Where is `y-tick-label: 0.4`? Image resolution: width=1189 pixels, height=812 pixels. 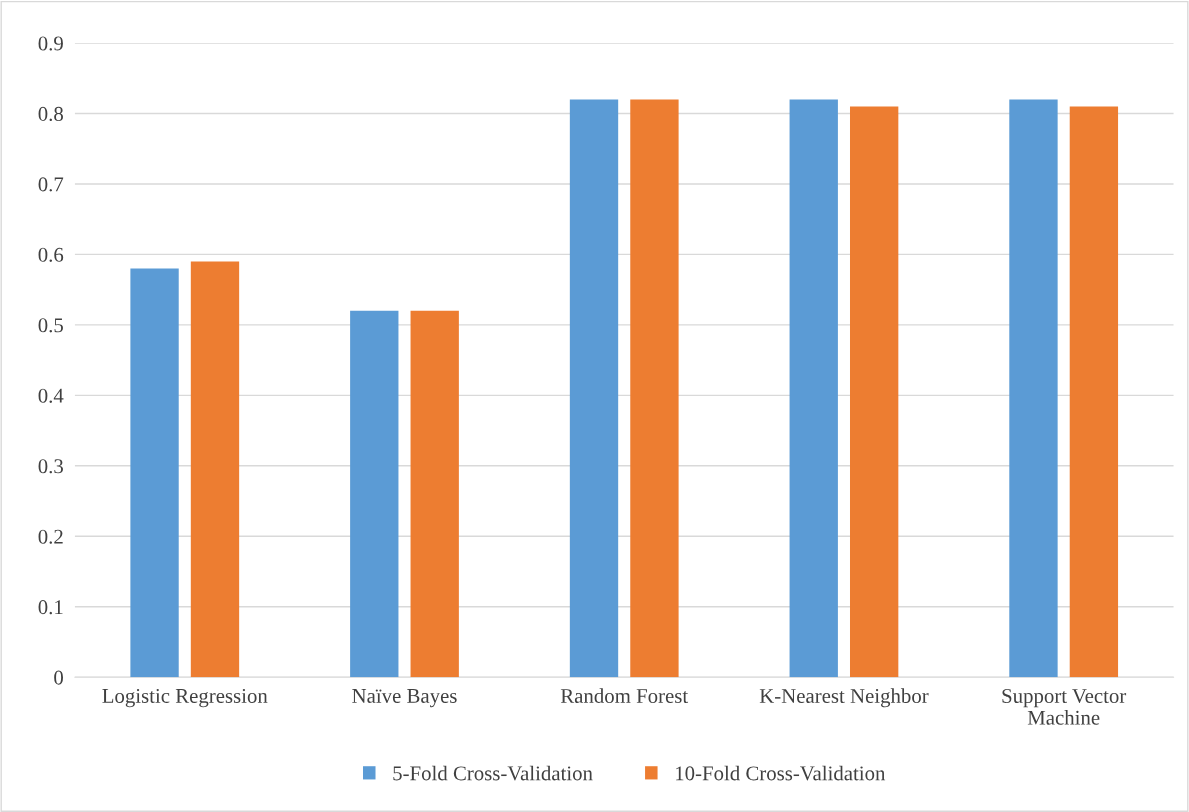 y-tick-label: 0.4 is located at coordinates (51, 395).